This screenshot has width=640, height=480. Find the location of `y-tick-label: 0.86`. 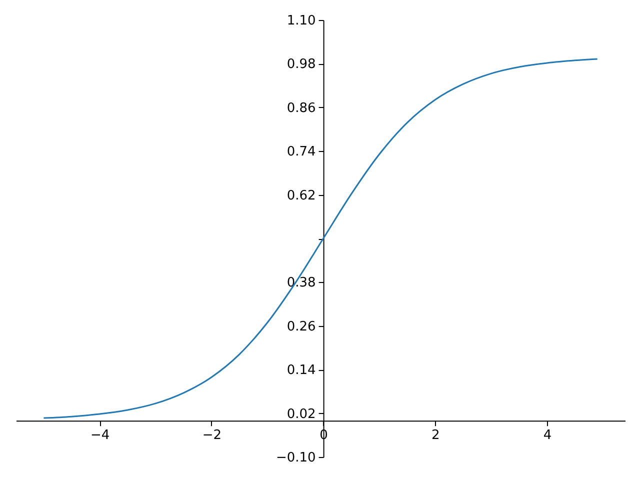

y-tick-label: 0.86 is located at coordinates (301, 108).